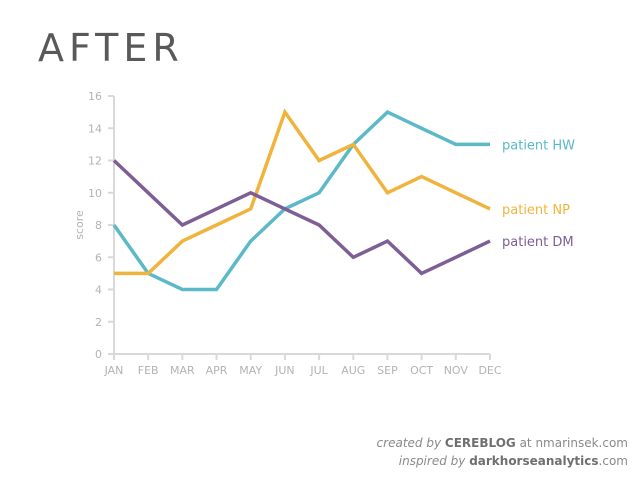  What do you see at coordinates (79, 225) in the screenshot?
I see `y-axis-label: score` at bounding box center [79, 225].